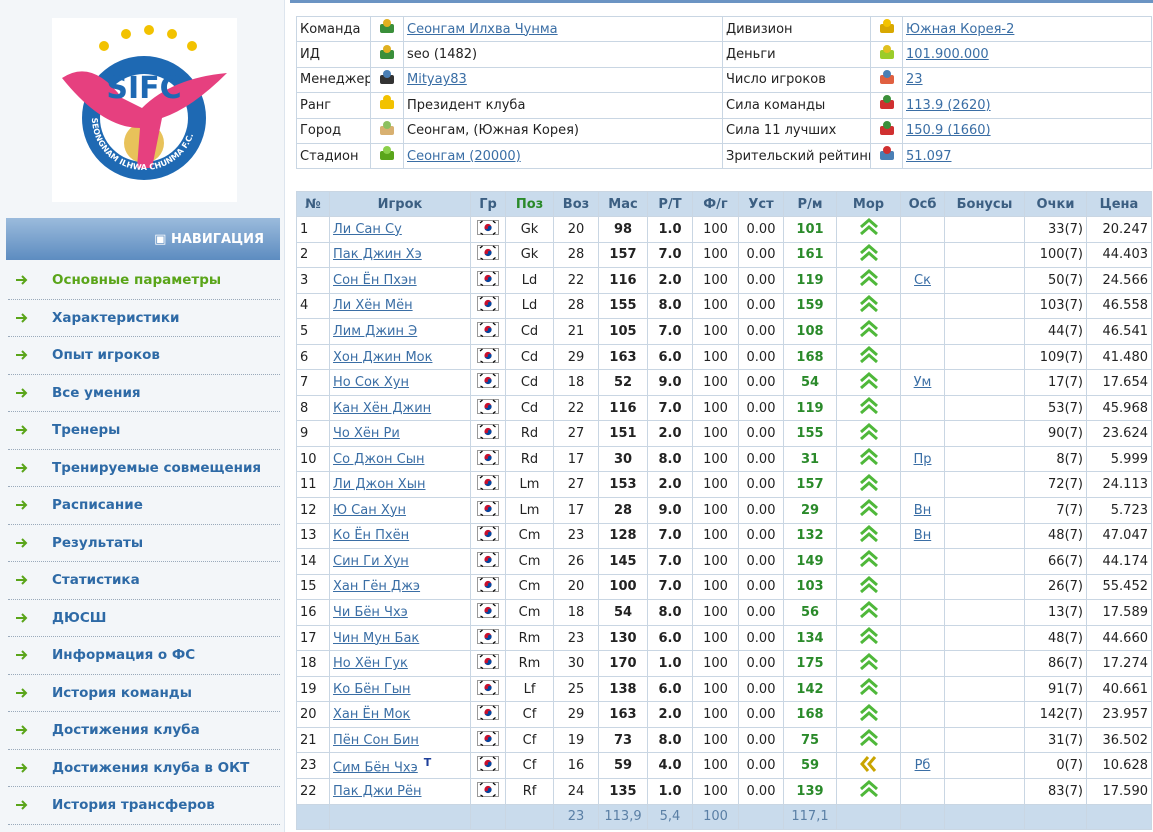 The image size is (1153, 832). Describe the element at coordinates (427, 763) in the screenshot. I see `player-badge: T` at that location.